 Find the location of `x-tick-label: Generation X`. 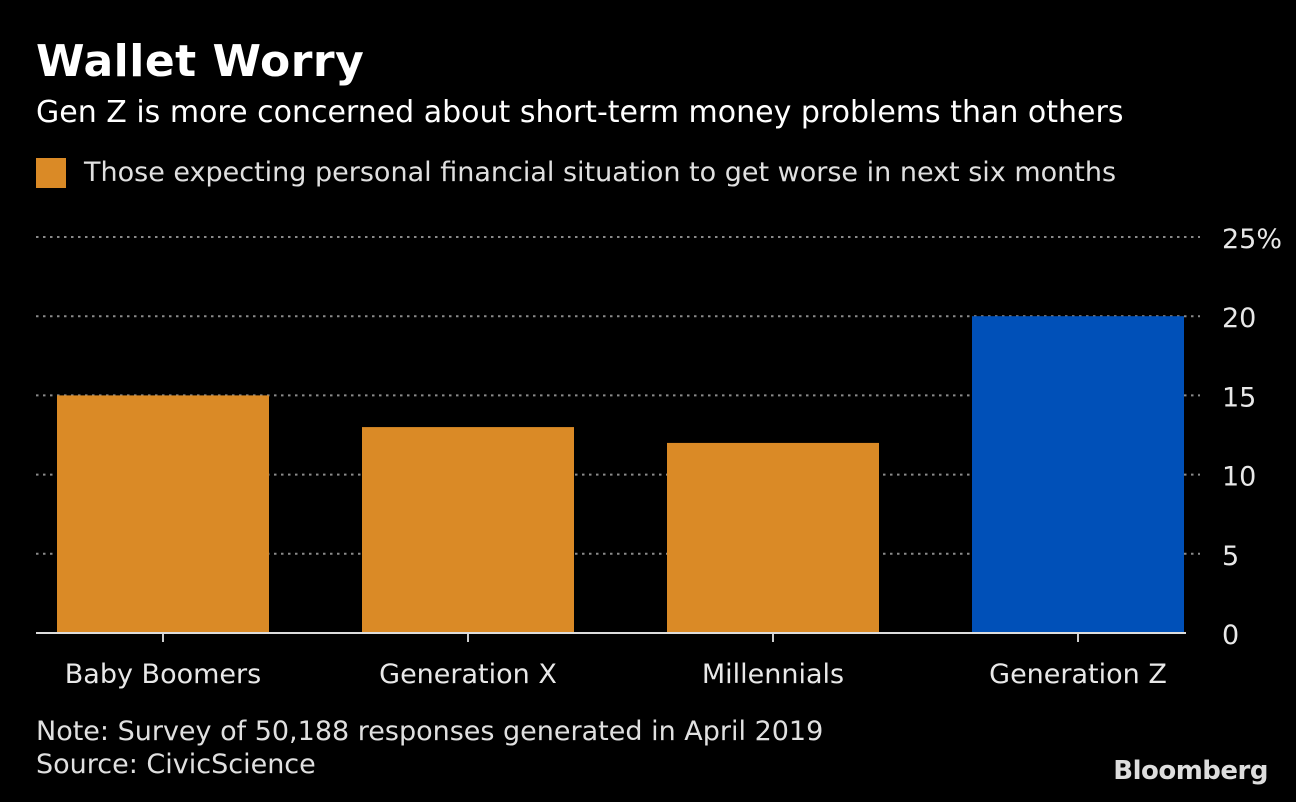

x-tick-label: Generation X is located at coordinates (468, 674).